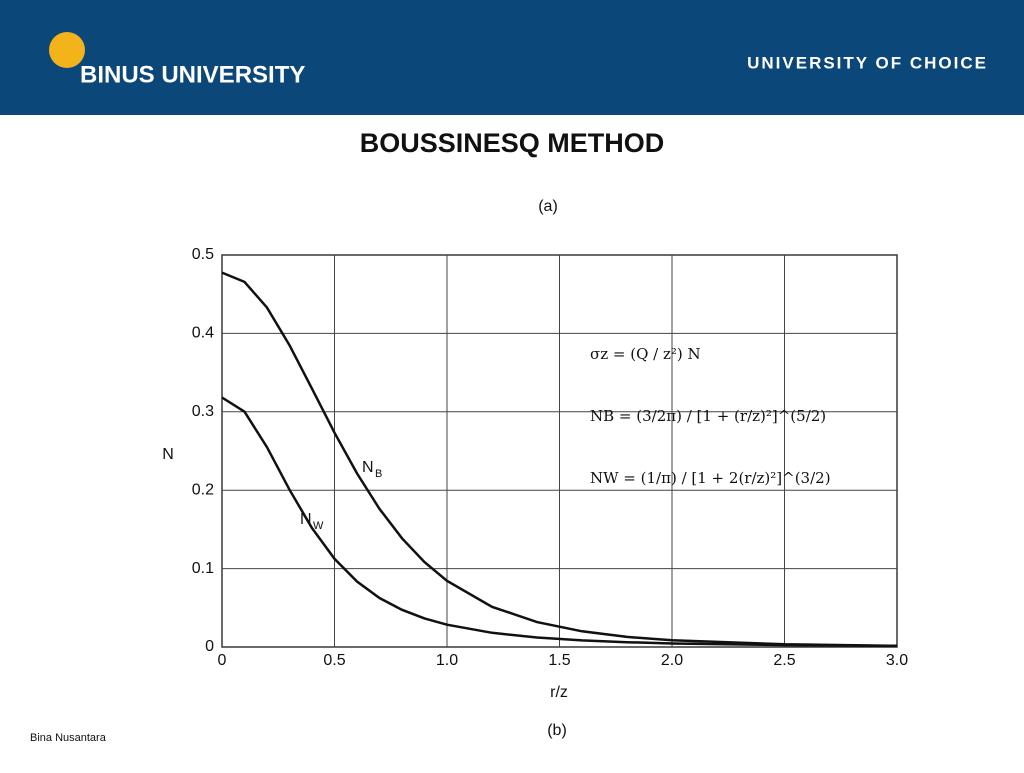 The width and height of the screenshot is (1024, 773). I want to click on footer: Bina Nusantara, so click(68, 738).